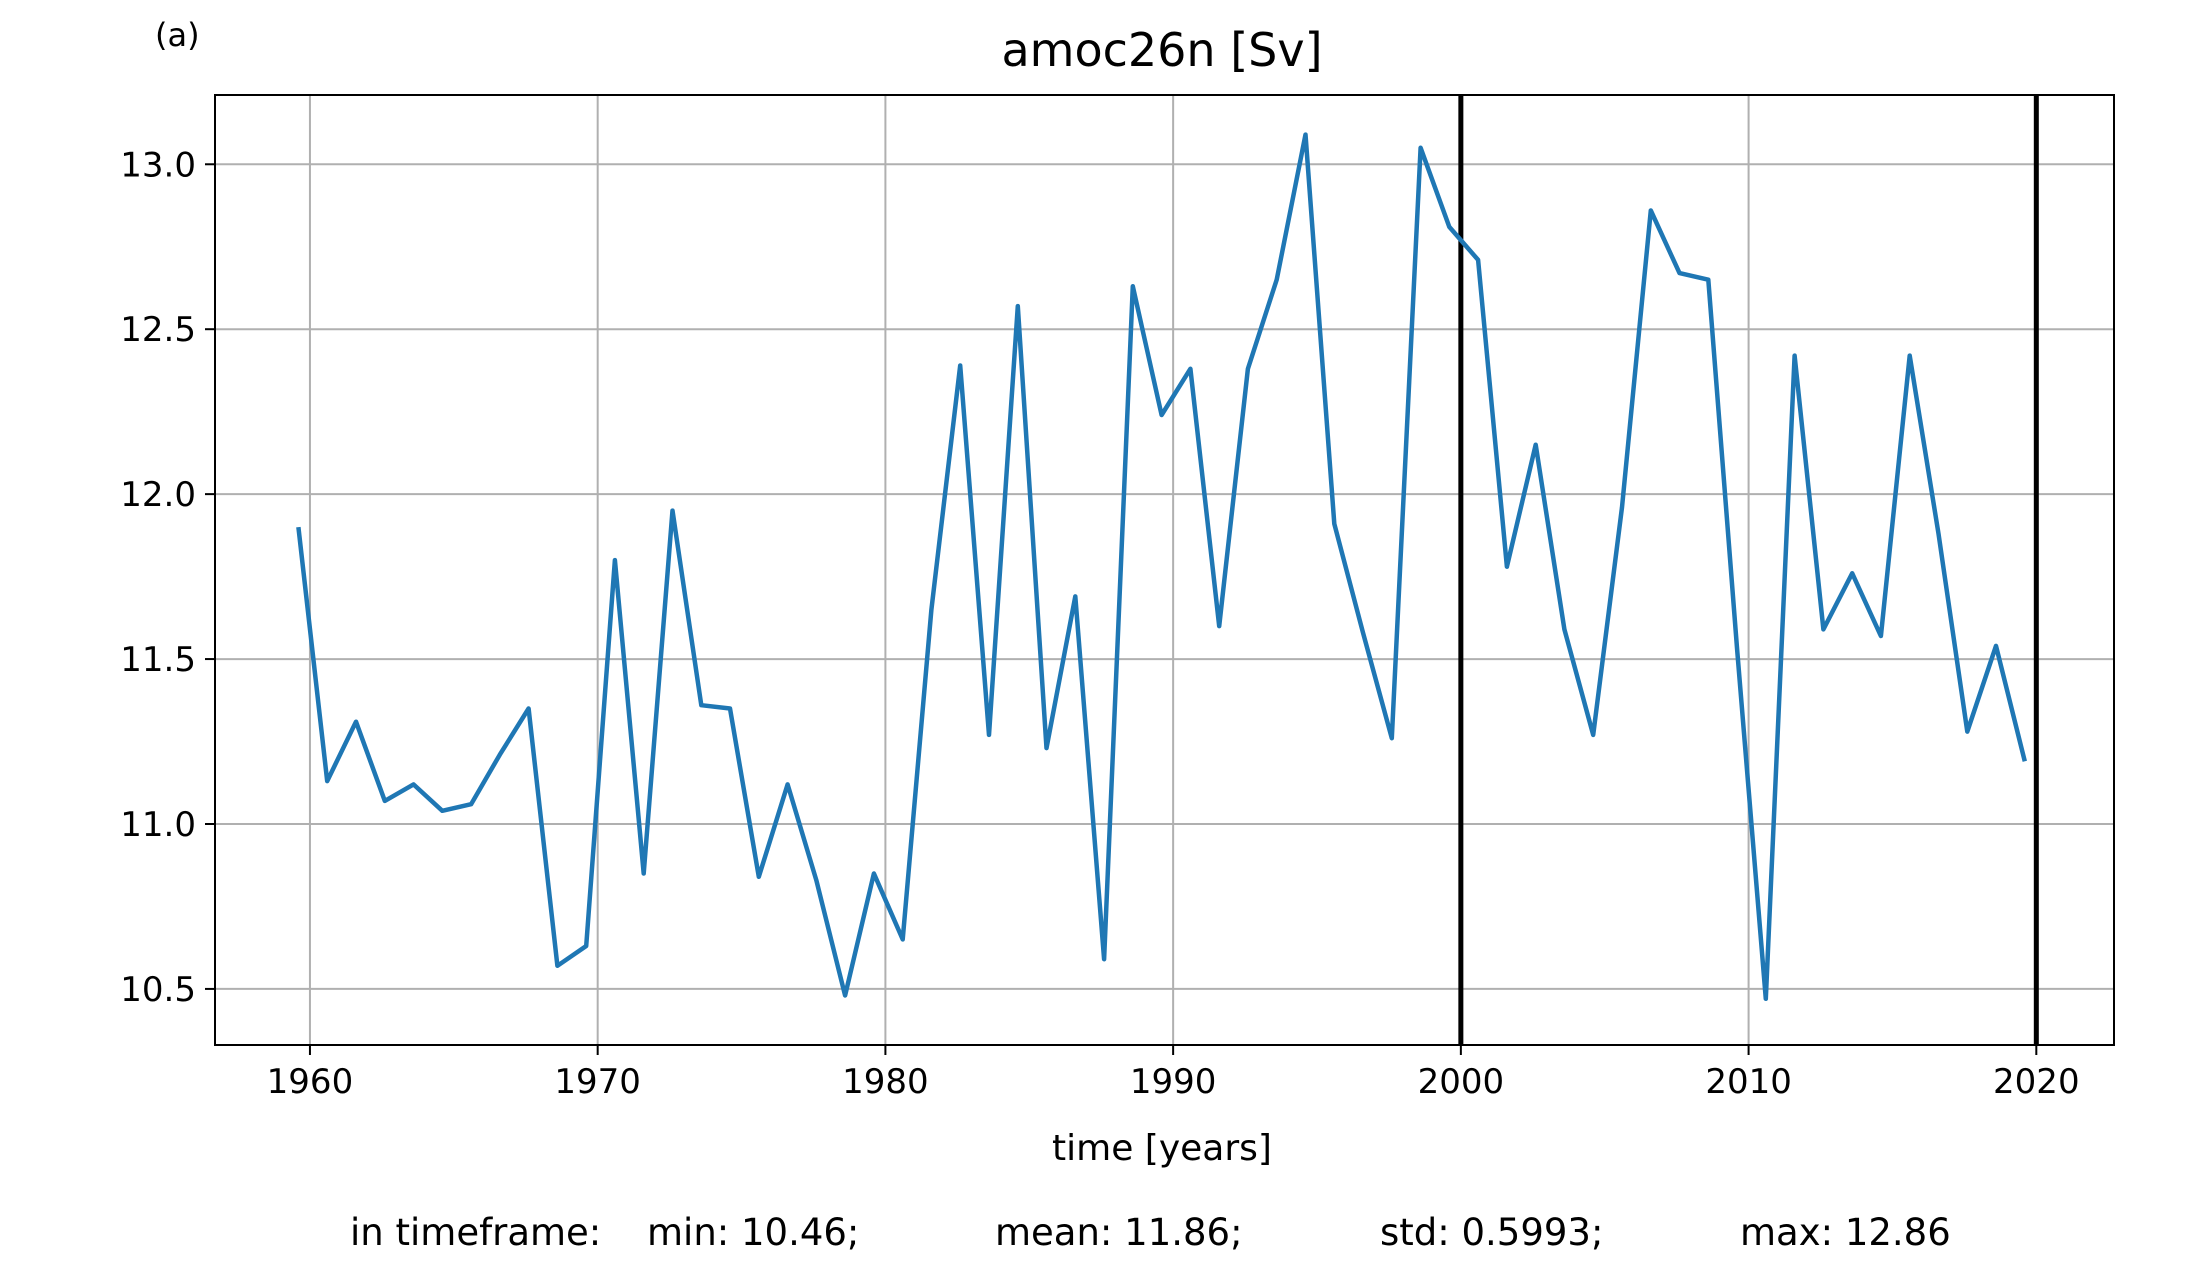 The width and height of the screenshot is (2196, 1263). Describe the element at coordinates (167, 577) in the screenshot. I see `y-axis: 10.5 11.0 11.5 12.0 12.5 13.0` at that location.